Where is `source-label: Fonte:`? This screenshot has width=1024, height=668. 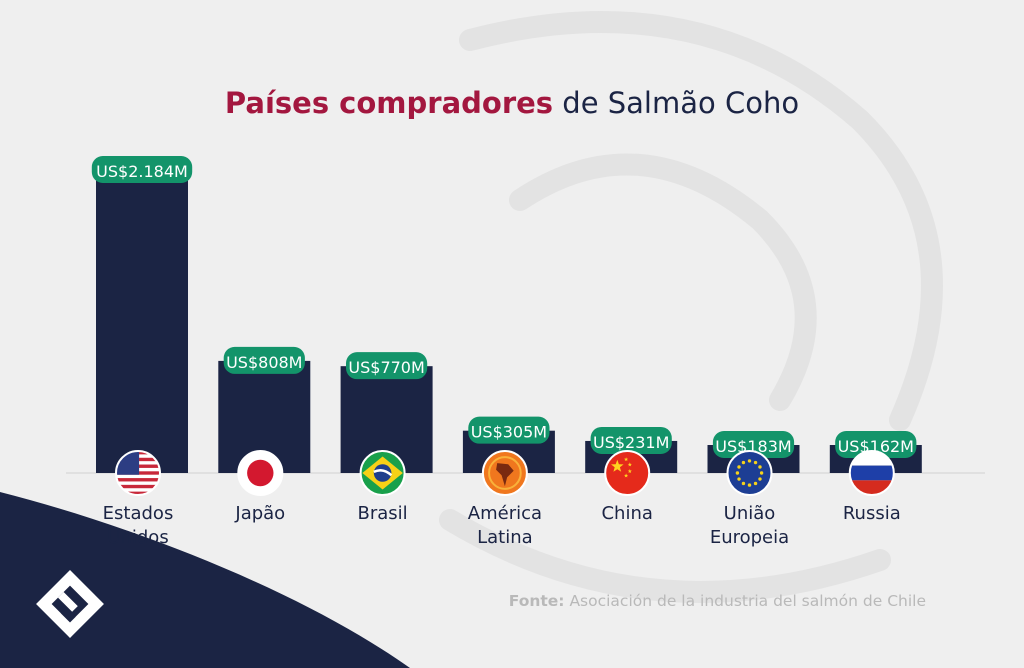 source-label: Fonte: is located at coordinates (536, 601).